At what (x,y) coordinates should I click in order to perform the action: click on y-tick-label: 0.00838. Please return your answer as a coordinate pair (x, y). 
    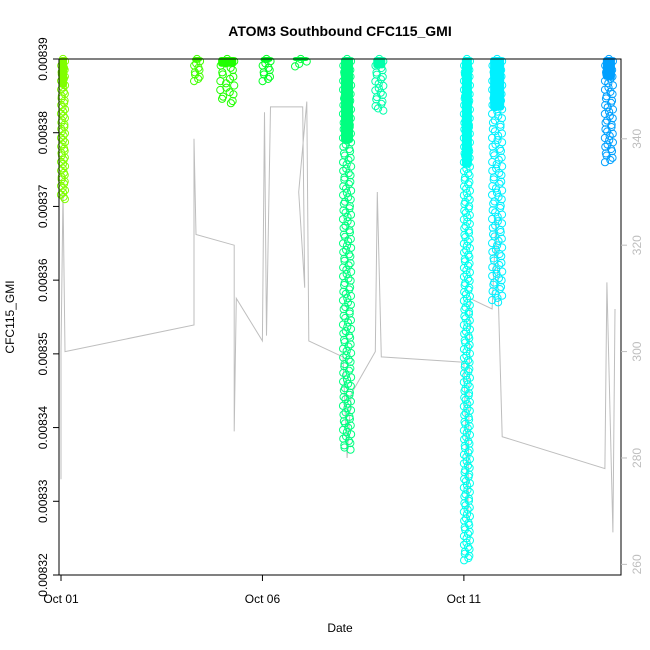
    Looking at the image, I should click on (43, 133).